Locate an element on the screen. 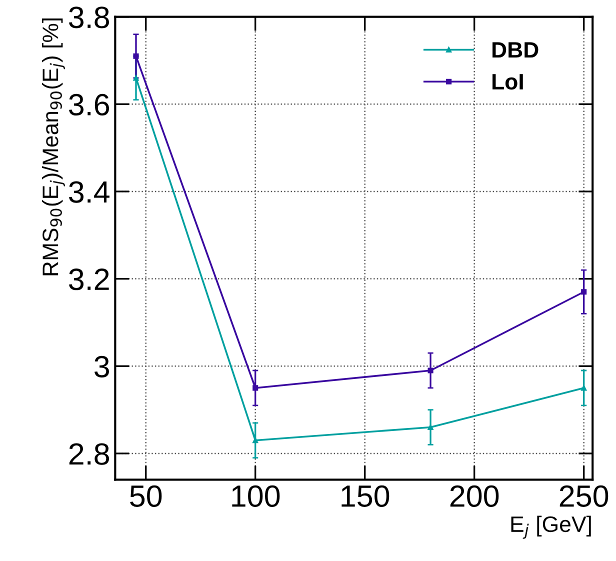 The image size is (616, 561). y-tick-label: 3.6 is located at coordinates (89, 105).